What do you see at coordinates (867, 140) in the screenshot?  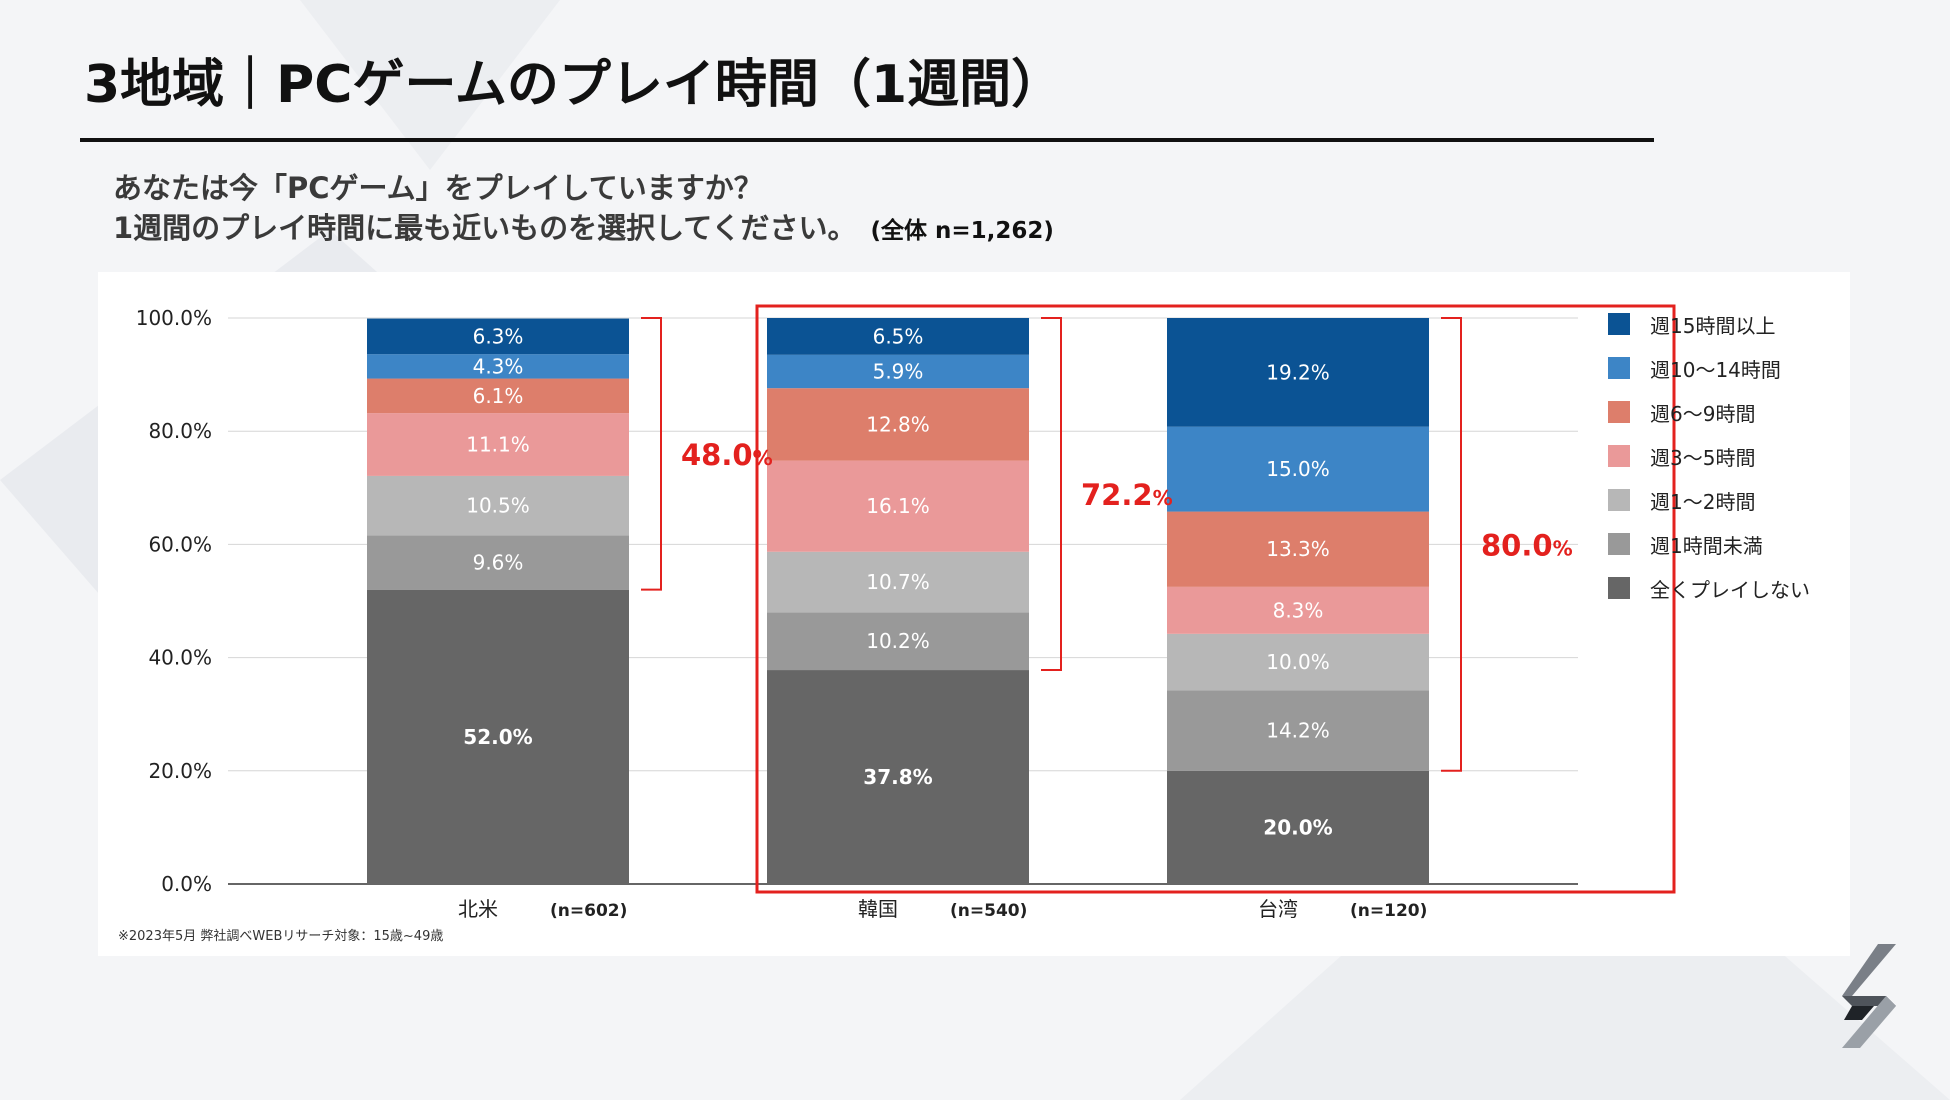 I see `title-divider` at bounding box center [867, 140].